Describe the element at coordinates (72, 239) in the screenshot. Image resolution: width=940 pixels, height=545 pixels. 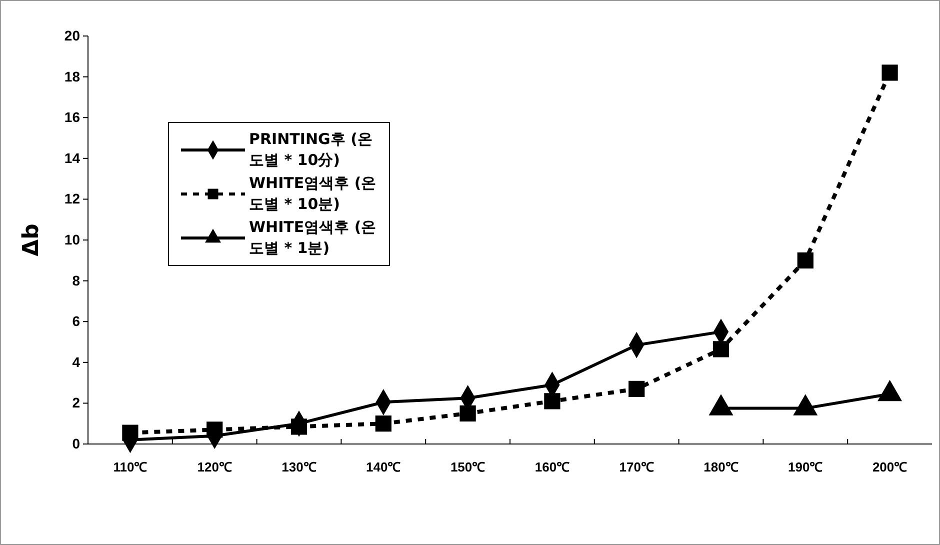
I see `y-tick-label: 10` at that location.